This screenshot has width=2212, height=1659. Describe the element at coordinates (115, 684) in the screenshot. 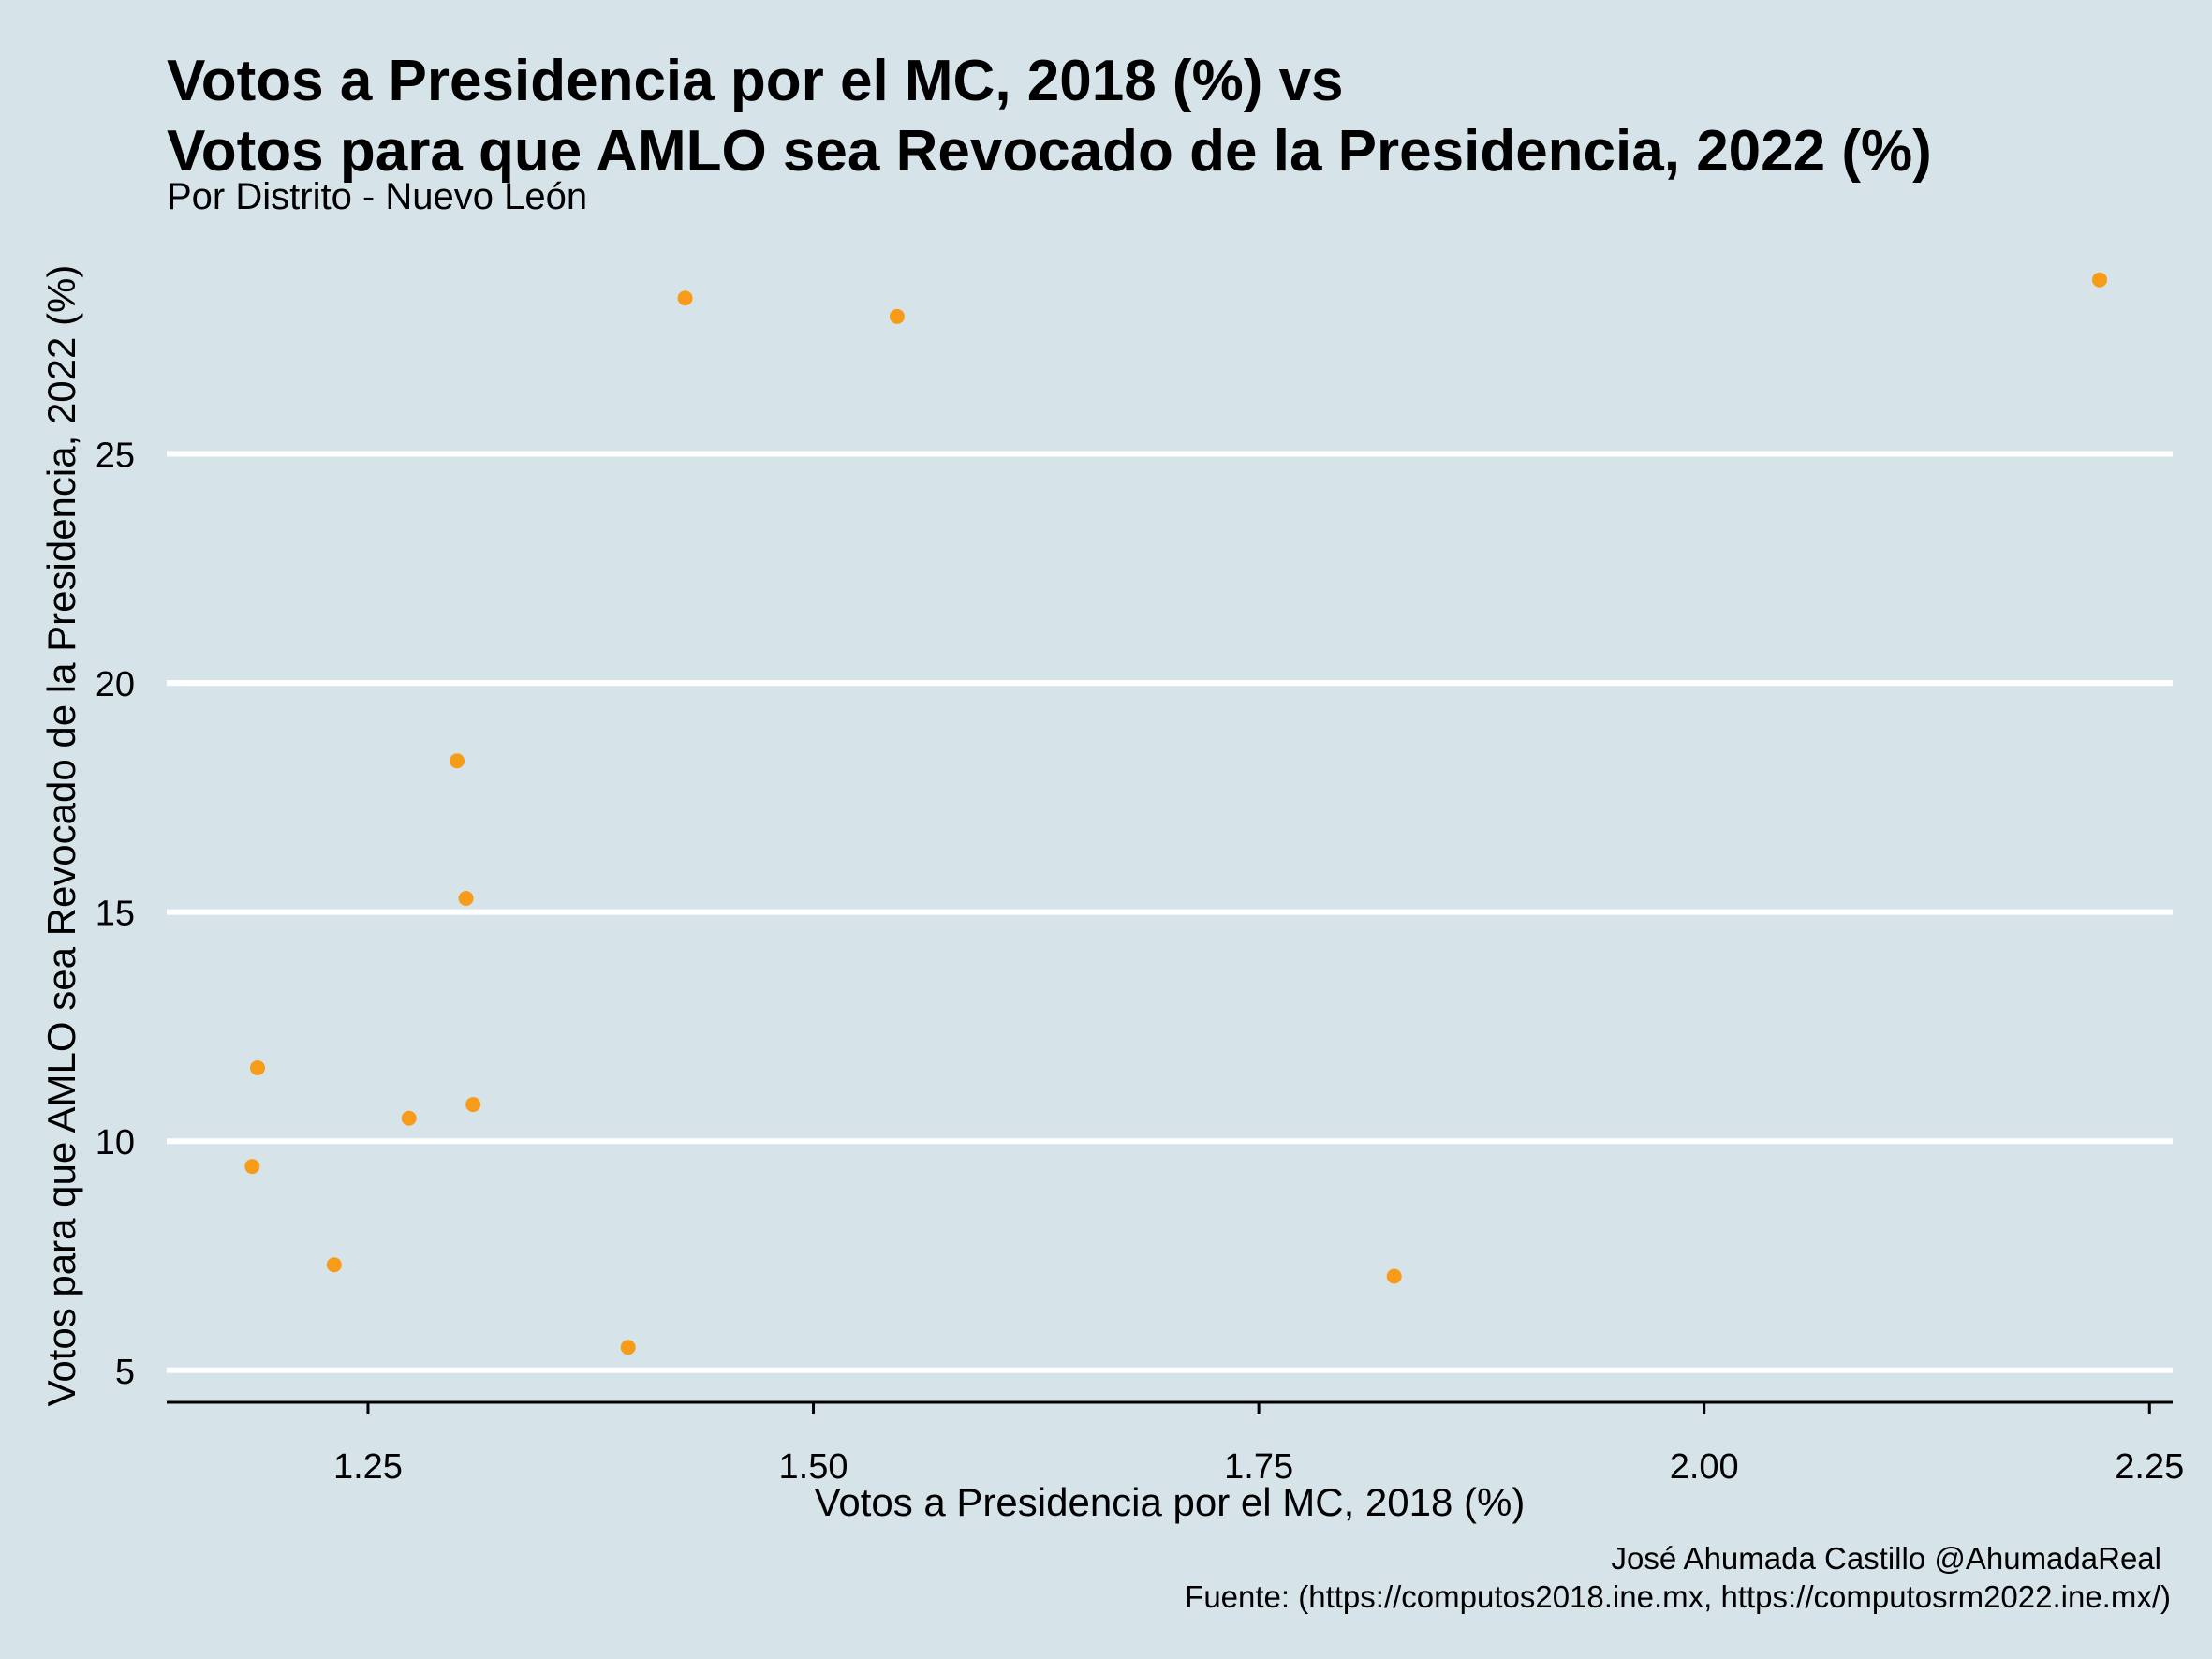

I see `y-tick-label: 20` at that location.